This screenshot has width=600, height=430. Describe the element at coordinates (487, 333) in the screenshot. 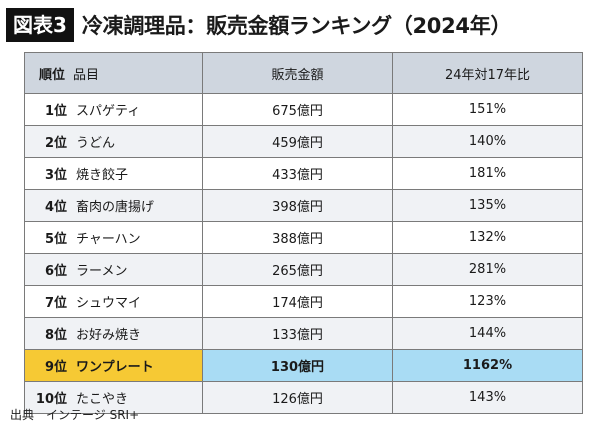

I see `ratio-cell: 144%` at that location.